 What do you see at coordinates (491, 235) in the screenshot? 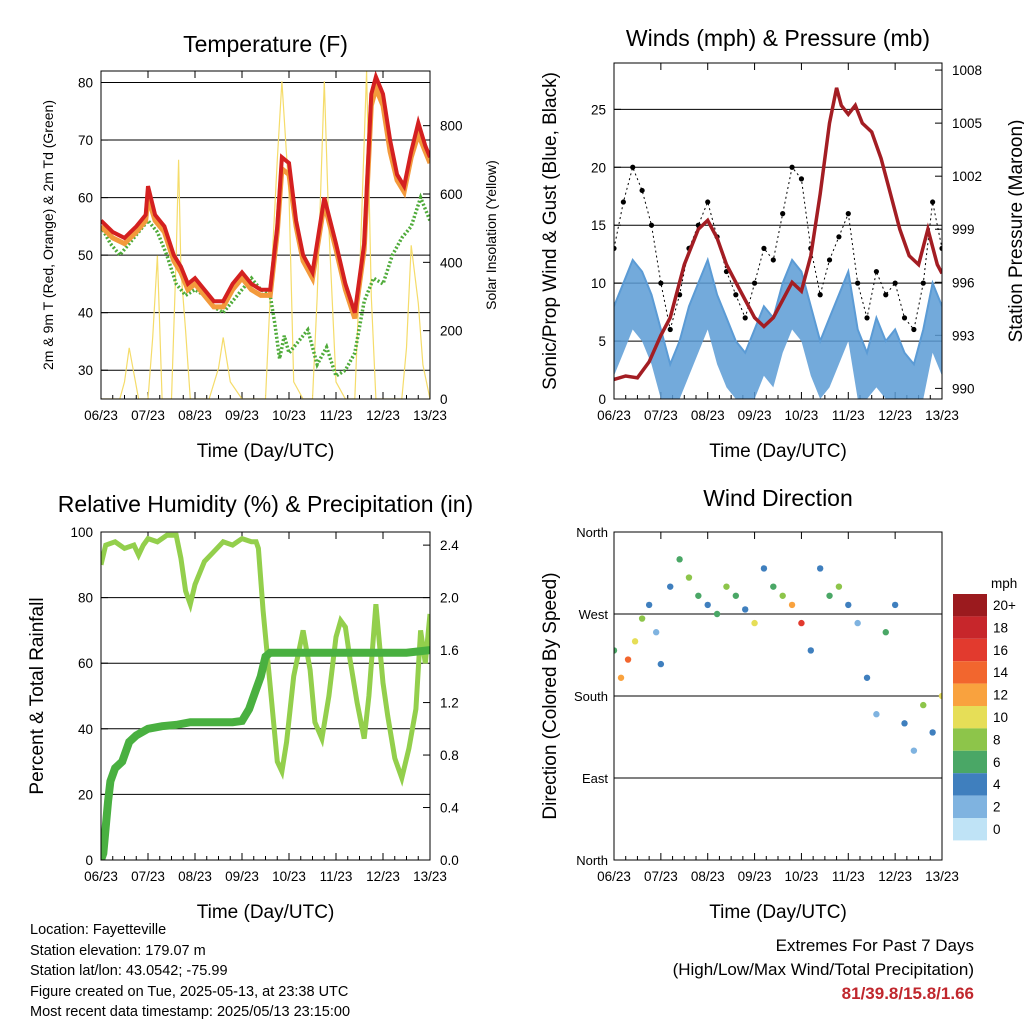
I see `y-right-axis-title: Solar Insolation (Yellow)` at bounding box center [491, 235].